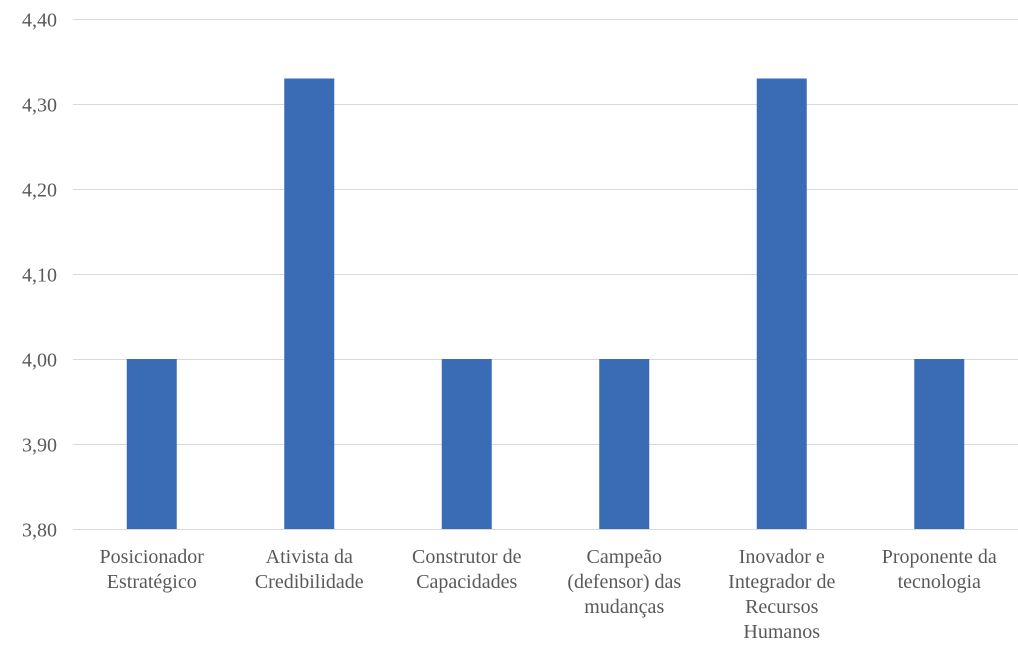 The height and width of the screenshot is (651, 1018). Describe the element at coordinates (39, 361) in the screenshot. I see `y-tick-label: 4,00` at that location.